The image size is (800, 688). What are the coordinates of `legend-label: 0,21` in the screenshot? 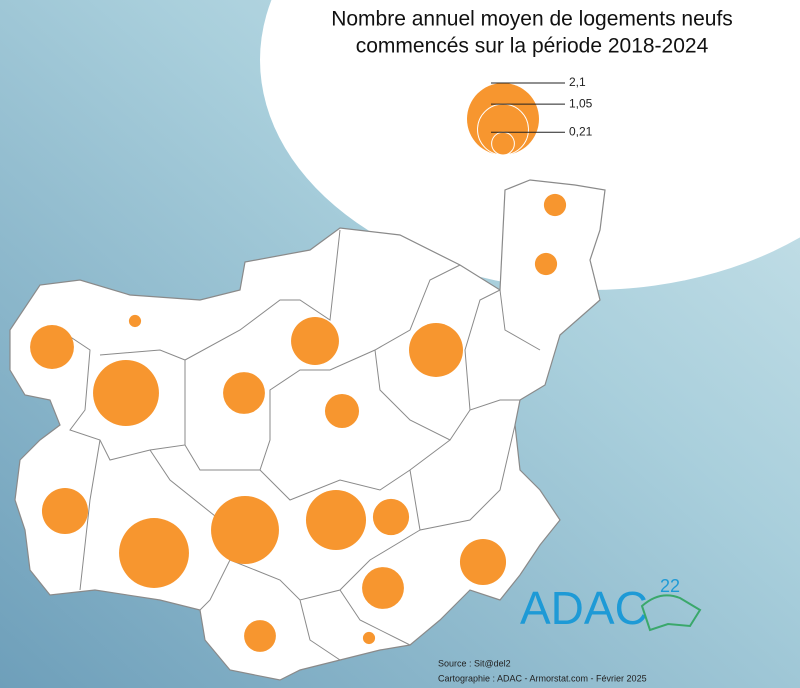 It's located at (581, 131).